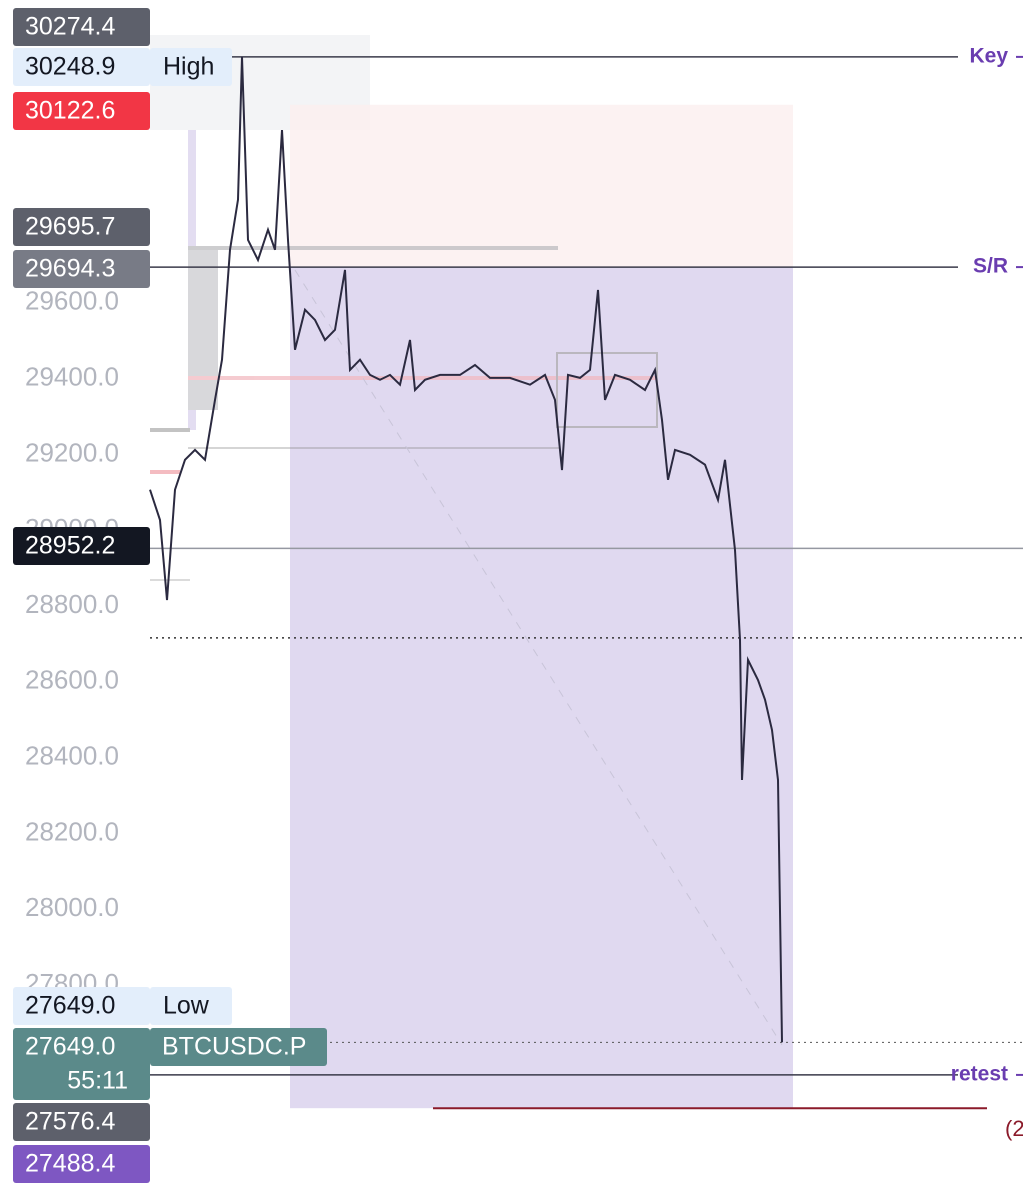 The height and width of the screenshot is (1200, 1023). I want to click on y-tick-label: 28400.0, so click(72, 756).